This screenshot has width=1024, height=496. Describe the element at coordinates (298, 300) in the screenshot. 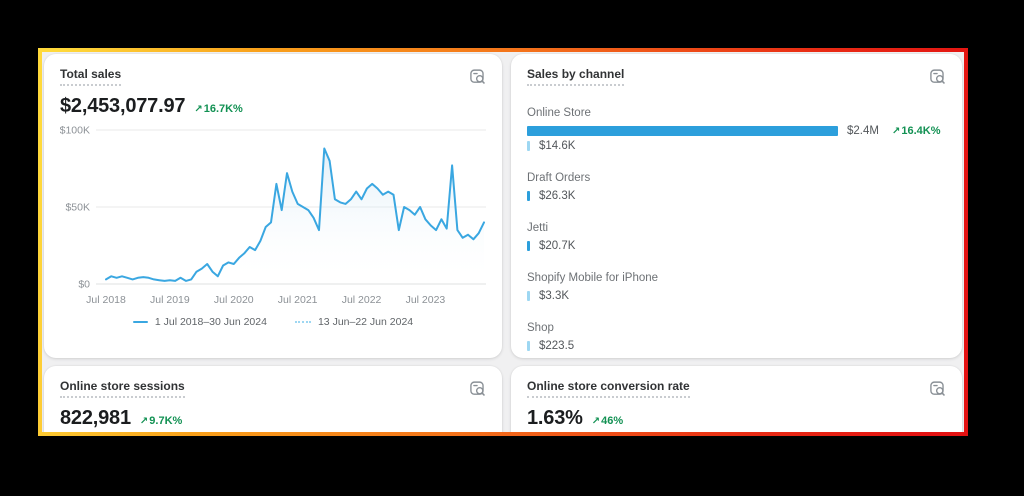

I see `svg-text: Jul 2021` at that location.